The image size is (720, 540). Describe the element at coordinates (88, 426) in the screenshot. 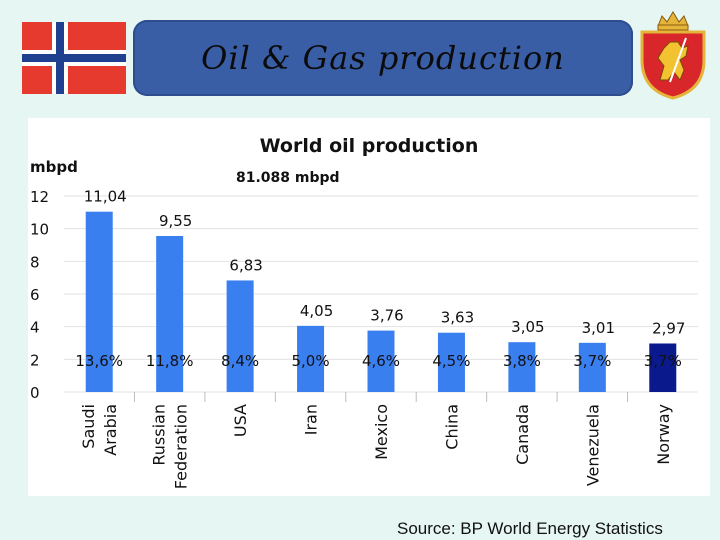

I see `x-tick-label: Saudi` at that location.